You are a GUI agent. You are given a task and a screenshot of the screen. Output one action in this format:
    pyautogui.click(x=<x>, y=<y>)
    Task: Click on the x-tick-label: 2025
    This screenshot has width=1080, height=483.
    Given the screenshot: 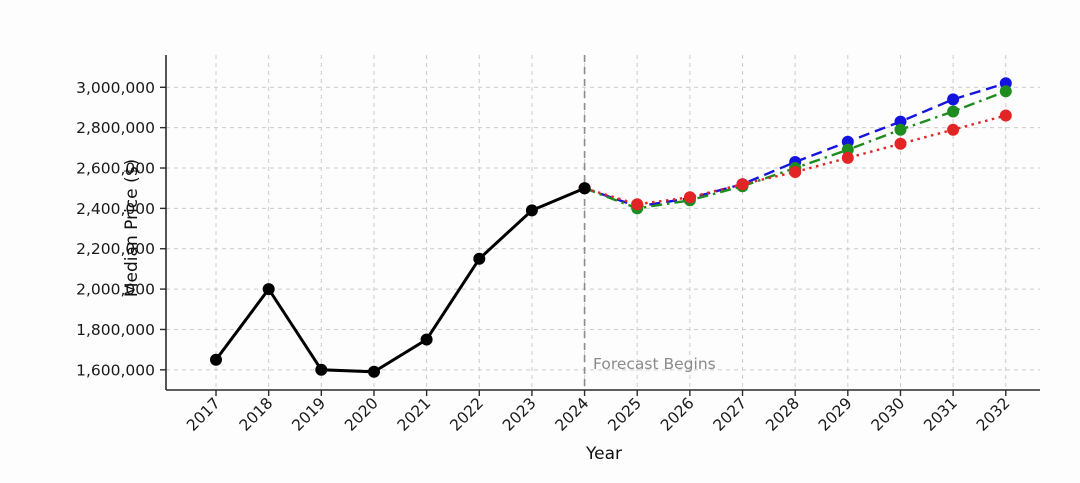 What is the action you would take?
    pyautogui.click(x=624, y=414)
    